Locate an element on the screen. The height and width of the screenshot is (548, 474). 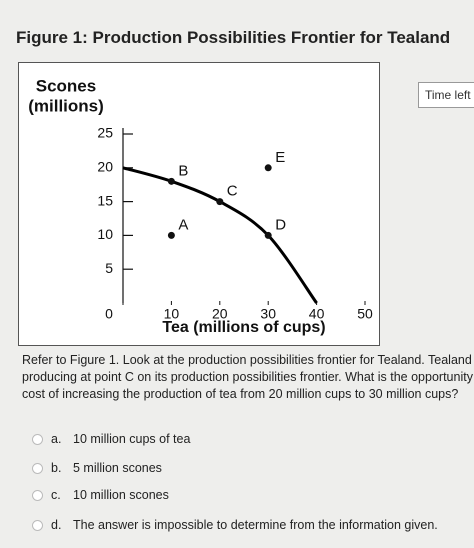
option: a. 10 million cups of tea is located at coordinates (111, 439).